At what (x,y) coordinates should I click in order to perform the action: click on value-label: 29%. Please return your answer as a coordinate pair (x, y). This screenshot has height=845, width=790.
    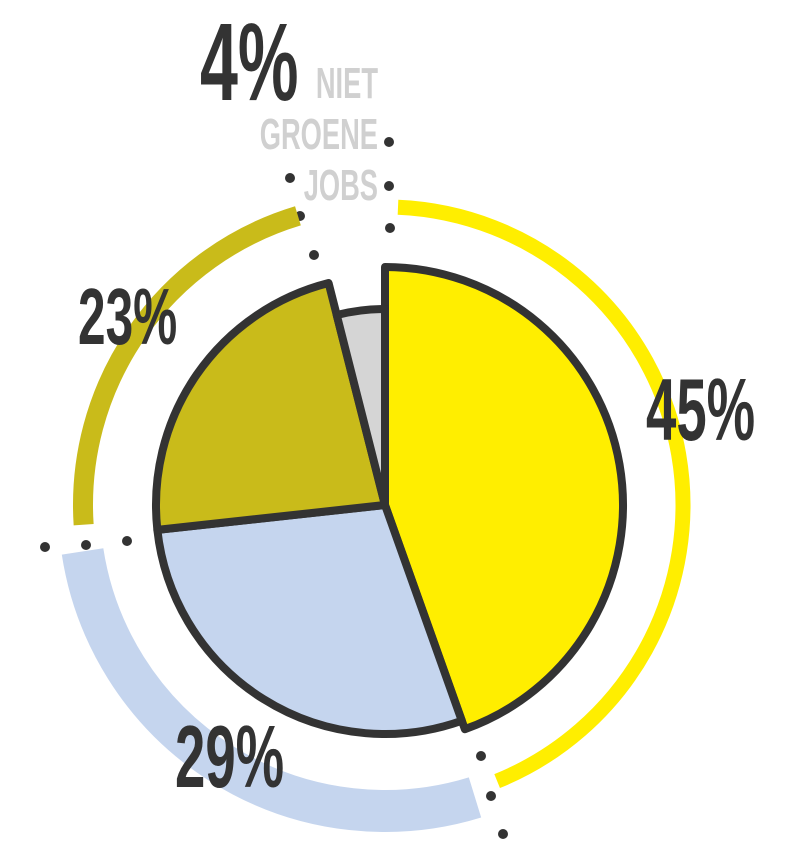
    Looking at the image, I should click on (229, 757).